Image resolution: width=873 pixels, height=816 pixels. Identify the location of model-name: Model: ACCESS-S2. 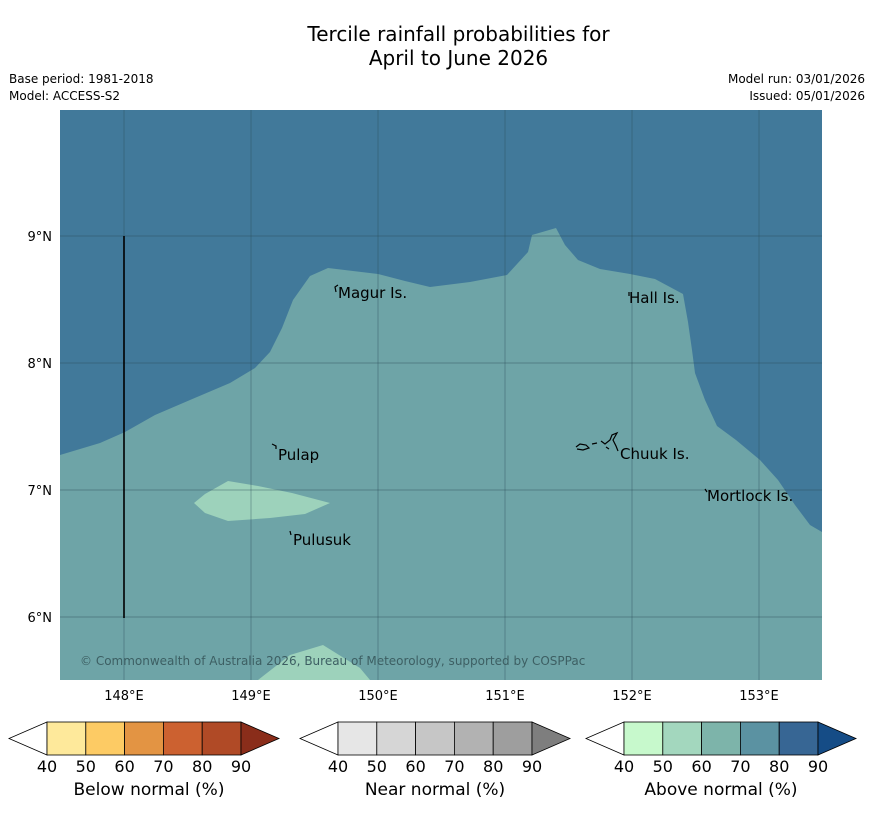
(65, 96).